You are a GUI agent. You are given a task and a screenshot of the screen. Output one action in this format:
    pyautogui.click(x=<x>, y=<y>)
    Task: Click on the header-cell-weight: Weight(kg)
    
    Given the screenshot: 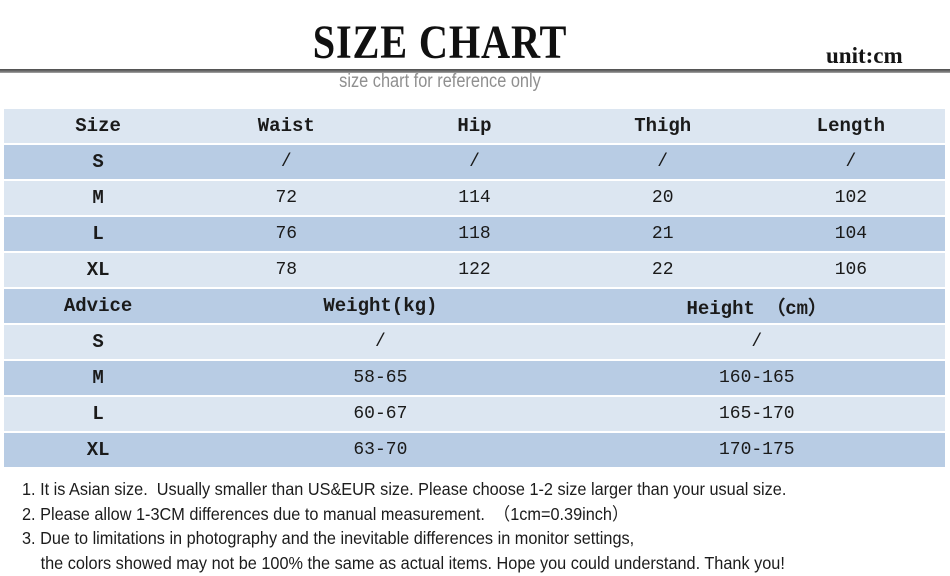 What is the action you would take?
    pyautogui.click(x=380, y=306)
    